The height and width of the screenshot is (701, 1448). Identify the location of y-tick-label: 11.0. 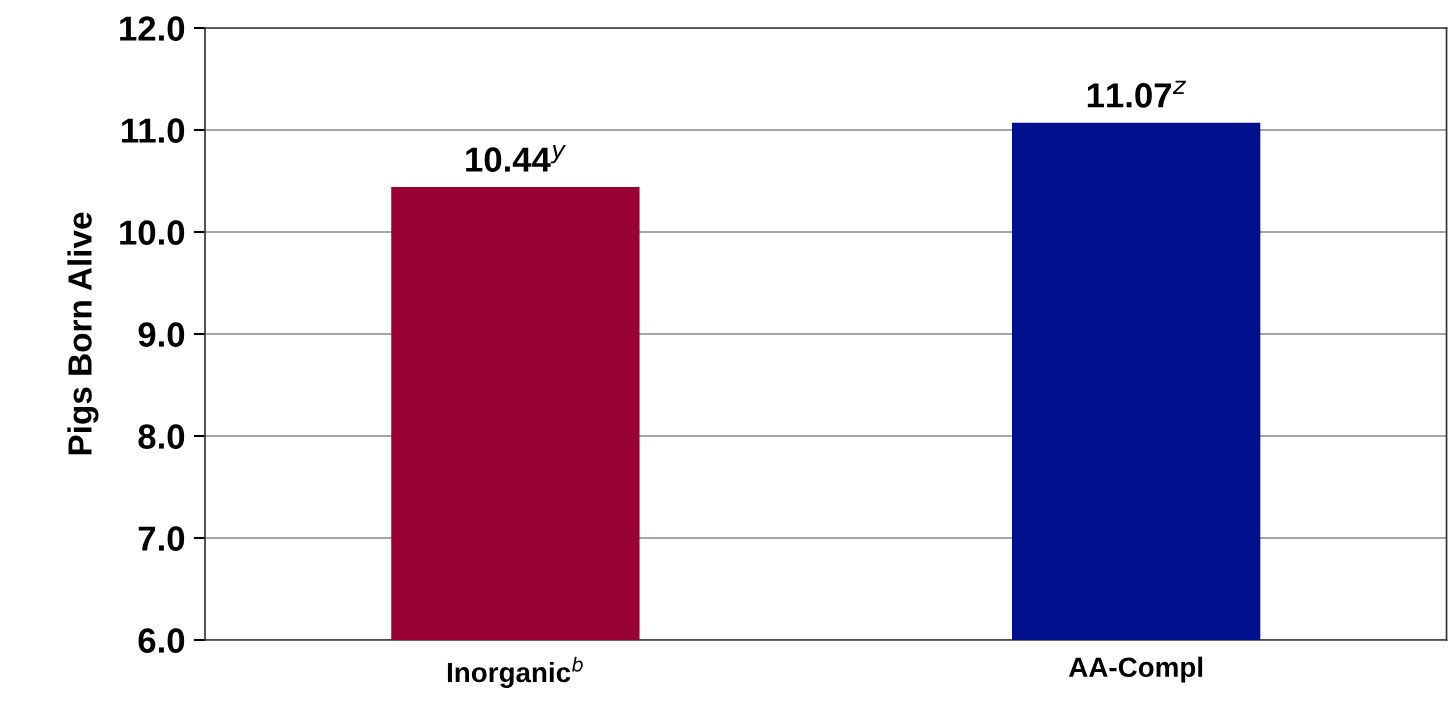
(153, 130).